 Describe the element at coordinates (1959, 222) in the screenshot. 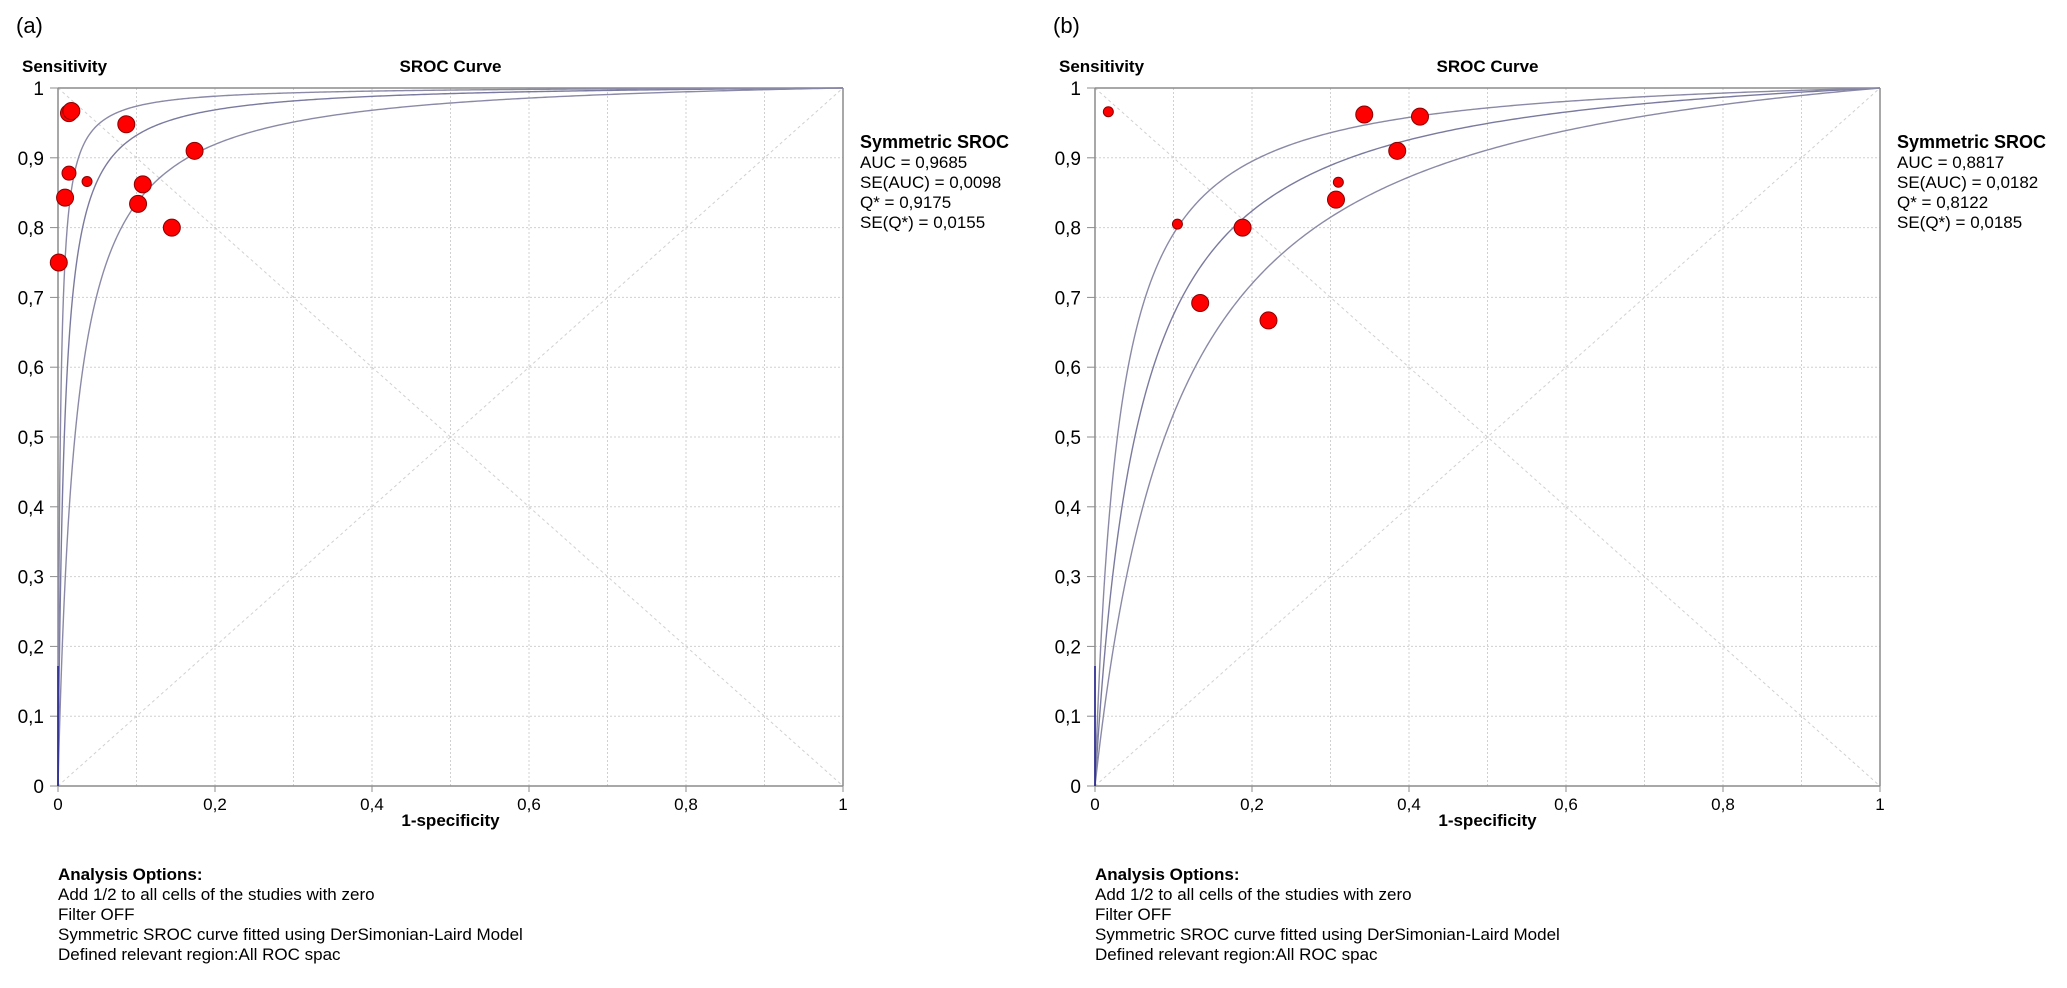

I see `legend-line: SE(Q*) = 0,0185` at that location.